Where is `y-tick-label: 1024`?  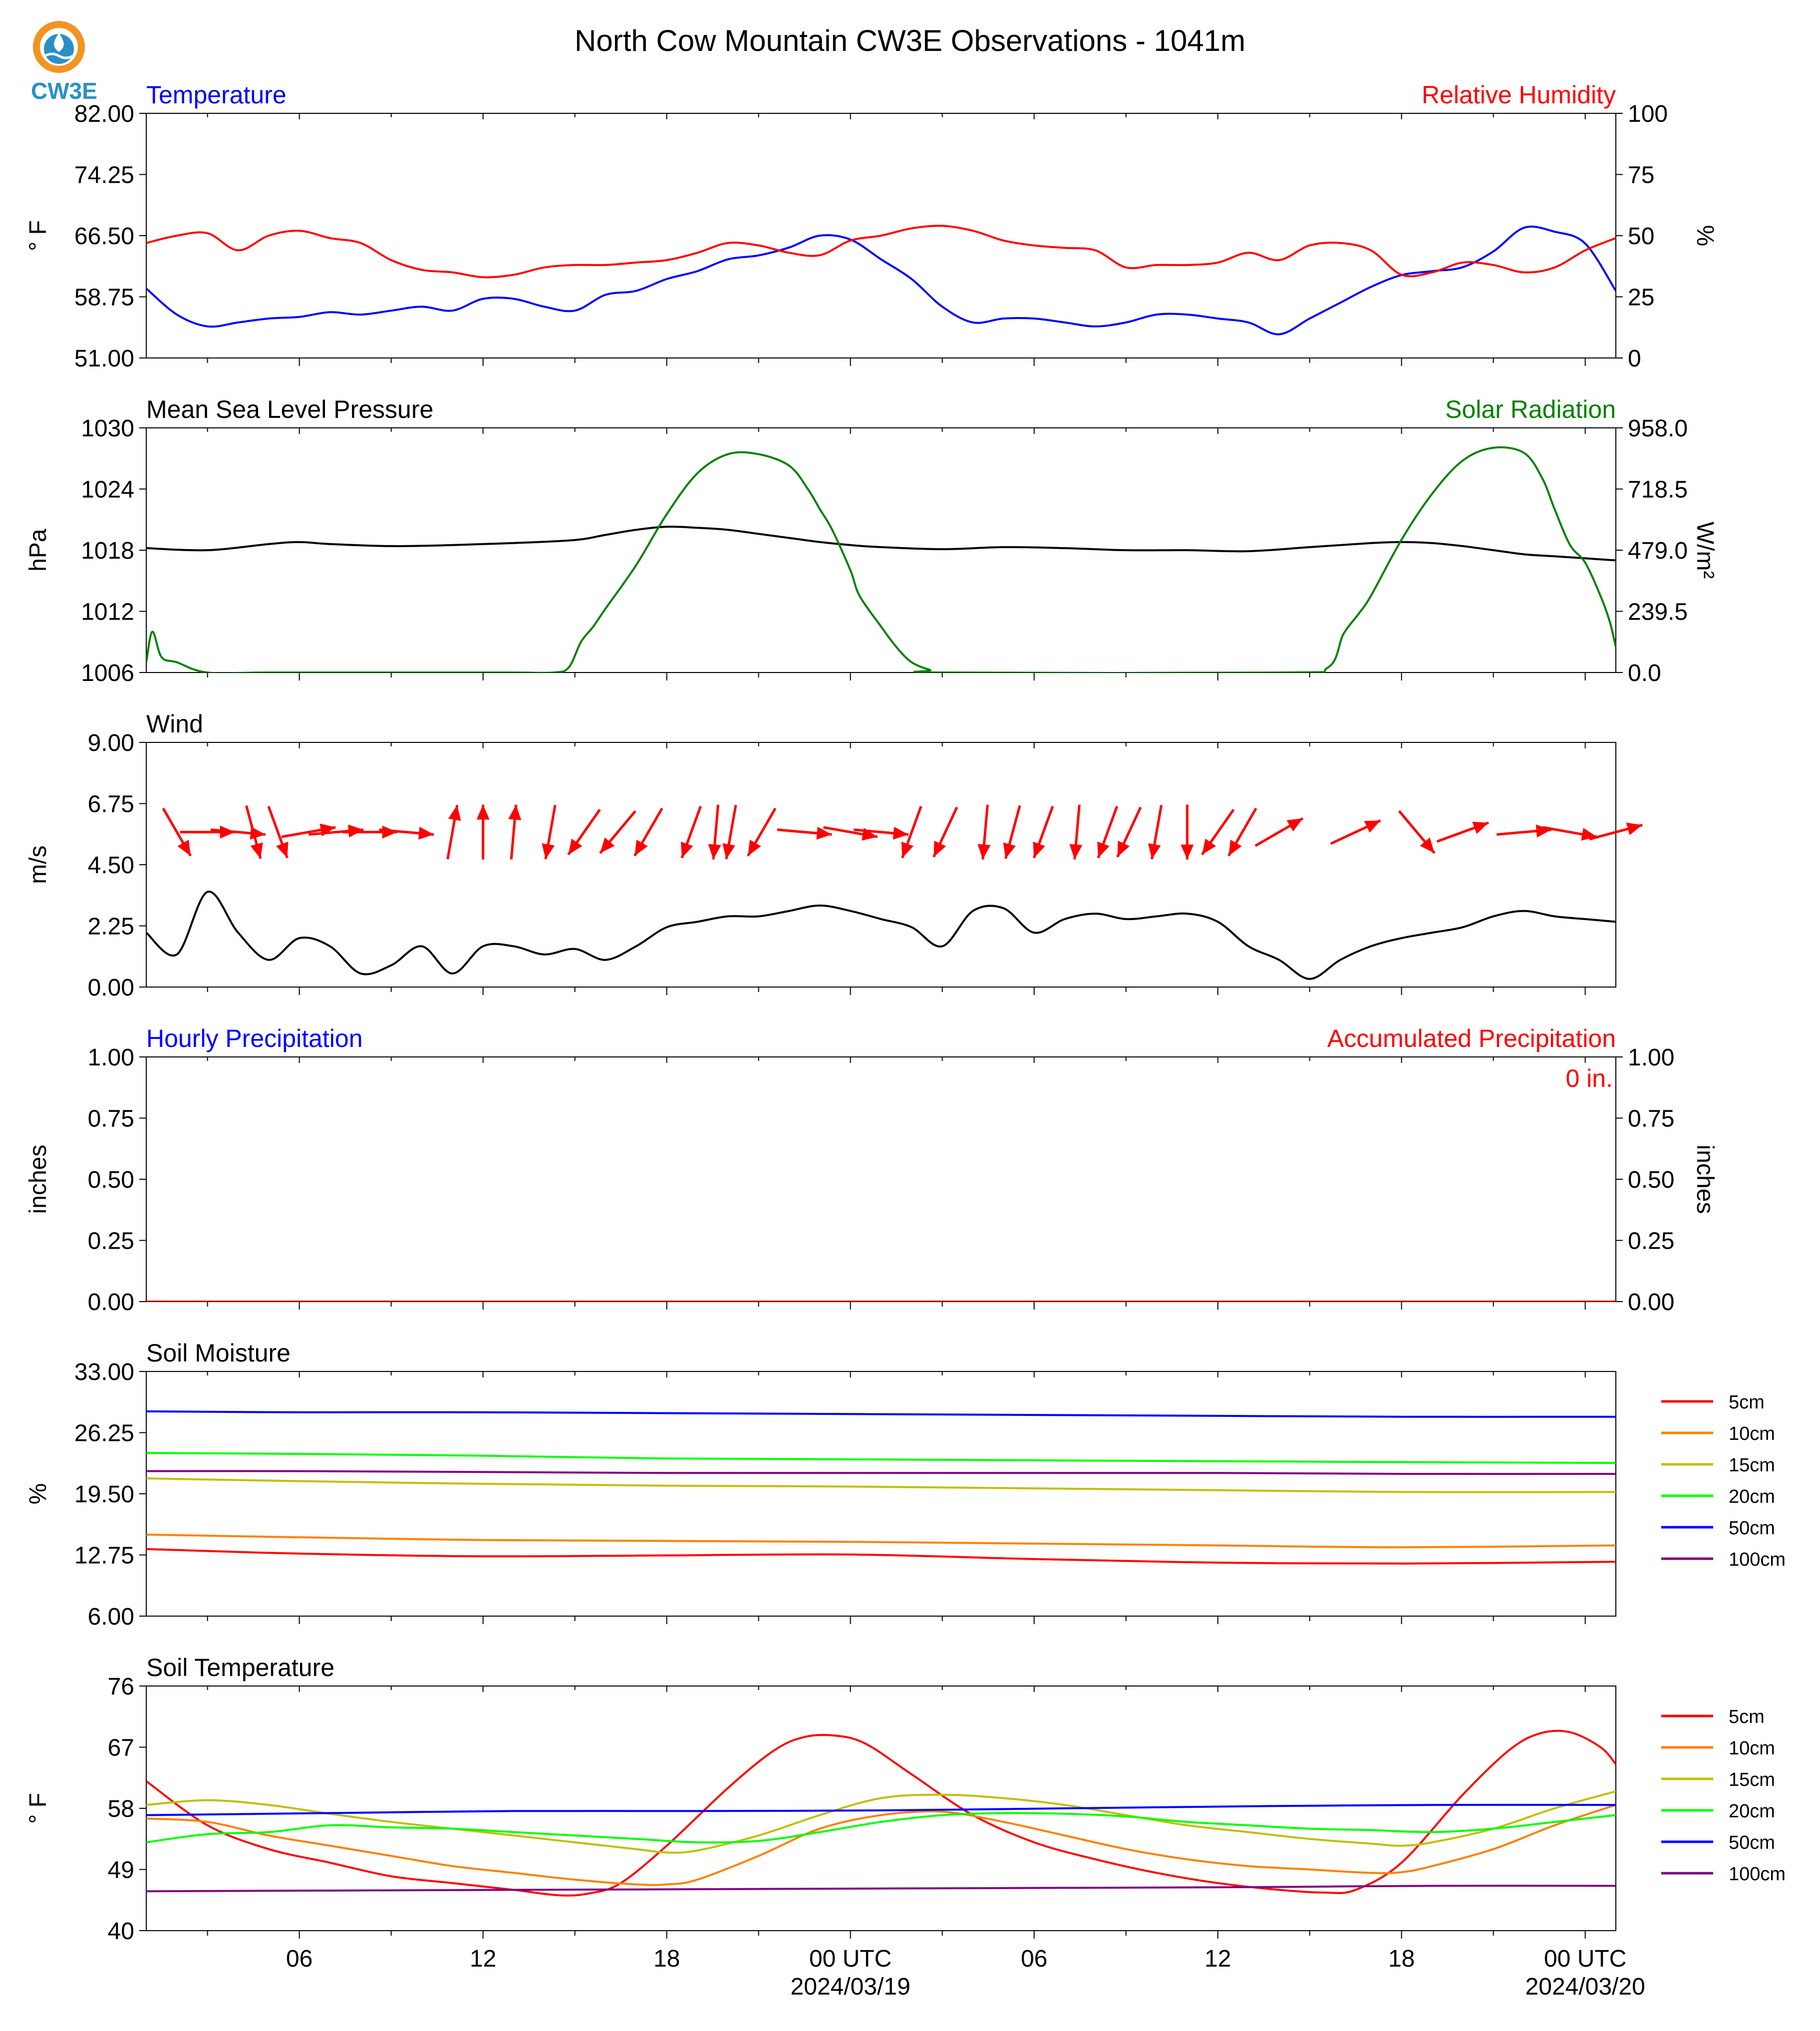 y-tick-label: 1024 is located at coordinates (107, 490).